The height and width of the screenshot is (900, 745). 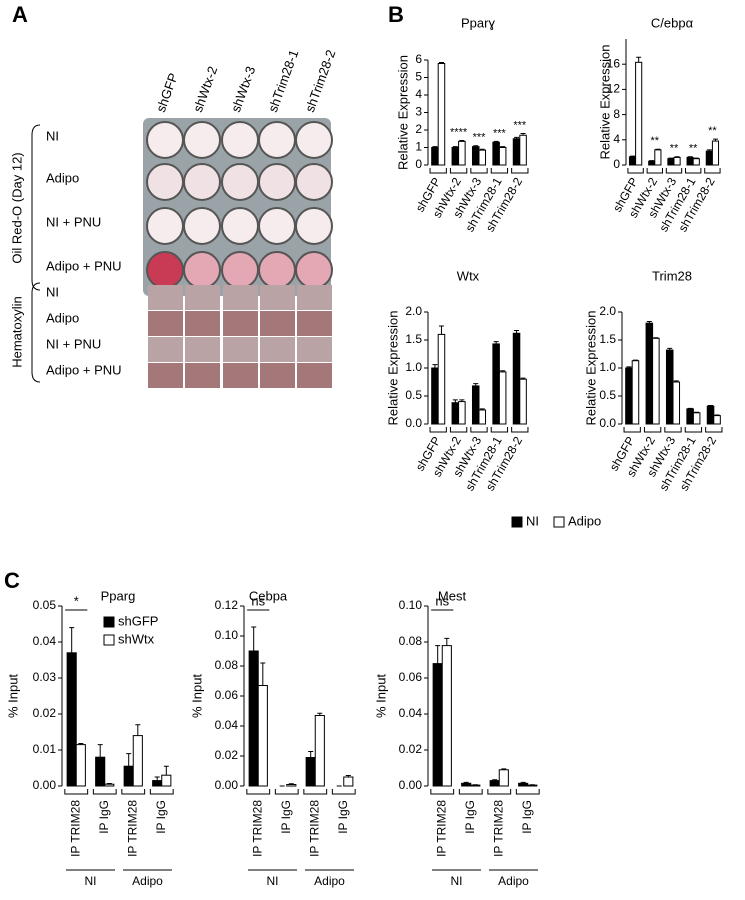 I want to click on row-label: NI, so click(x=52, y=135).